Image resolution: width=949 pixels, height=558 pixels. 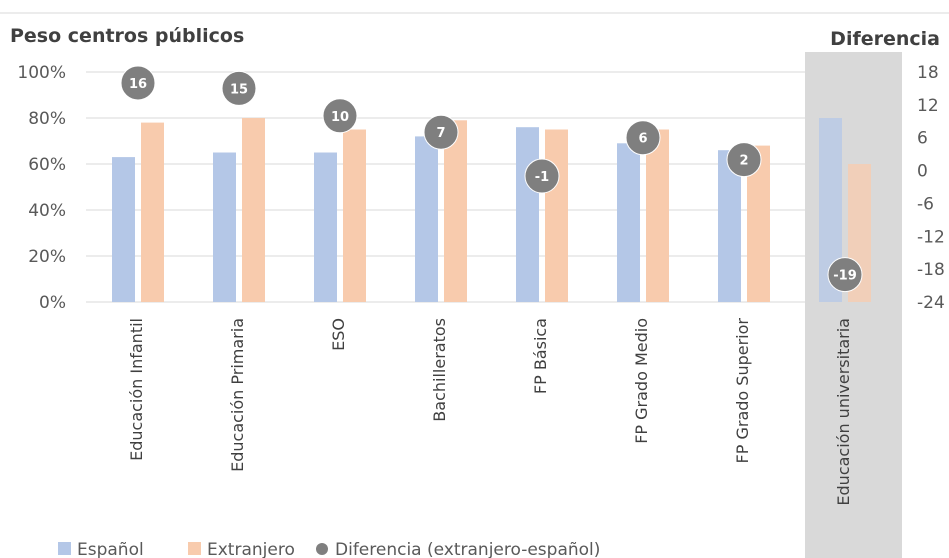 I want to click on difference-marker: 15, so click(x=239, y=88).